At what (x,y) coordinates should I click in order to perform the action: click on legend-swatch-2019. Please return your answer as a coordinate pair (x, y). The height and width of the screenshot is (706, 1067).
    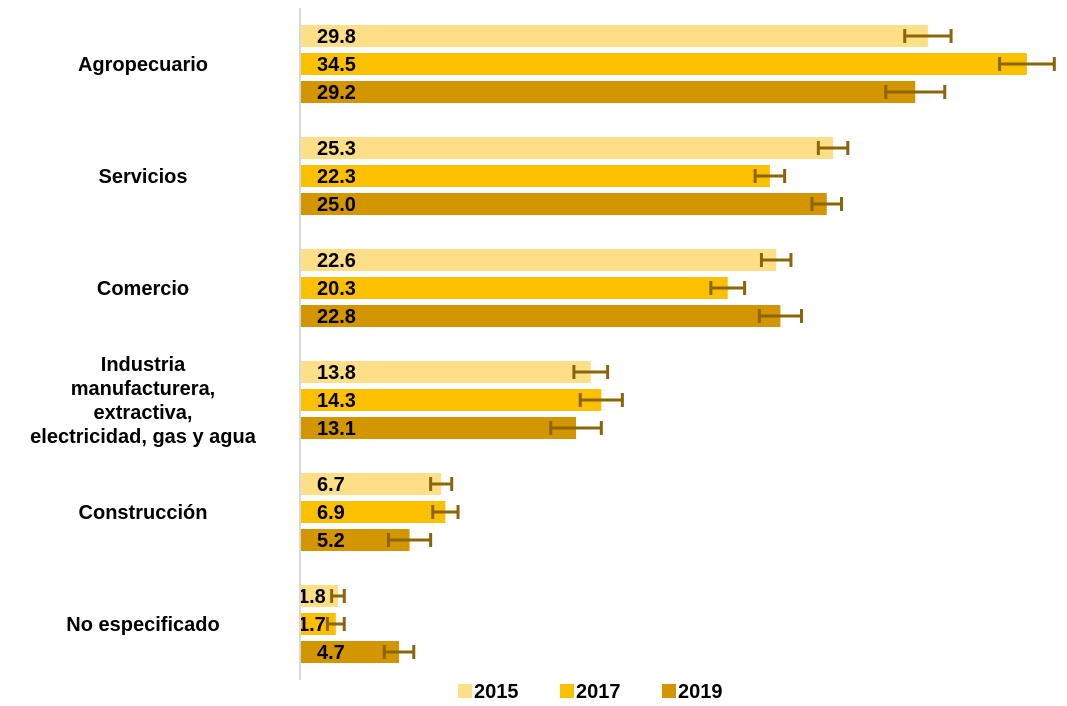
    Looking at the image, I should click on (669, 691).